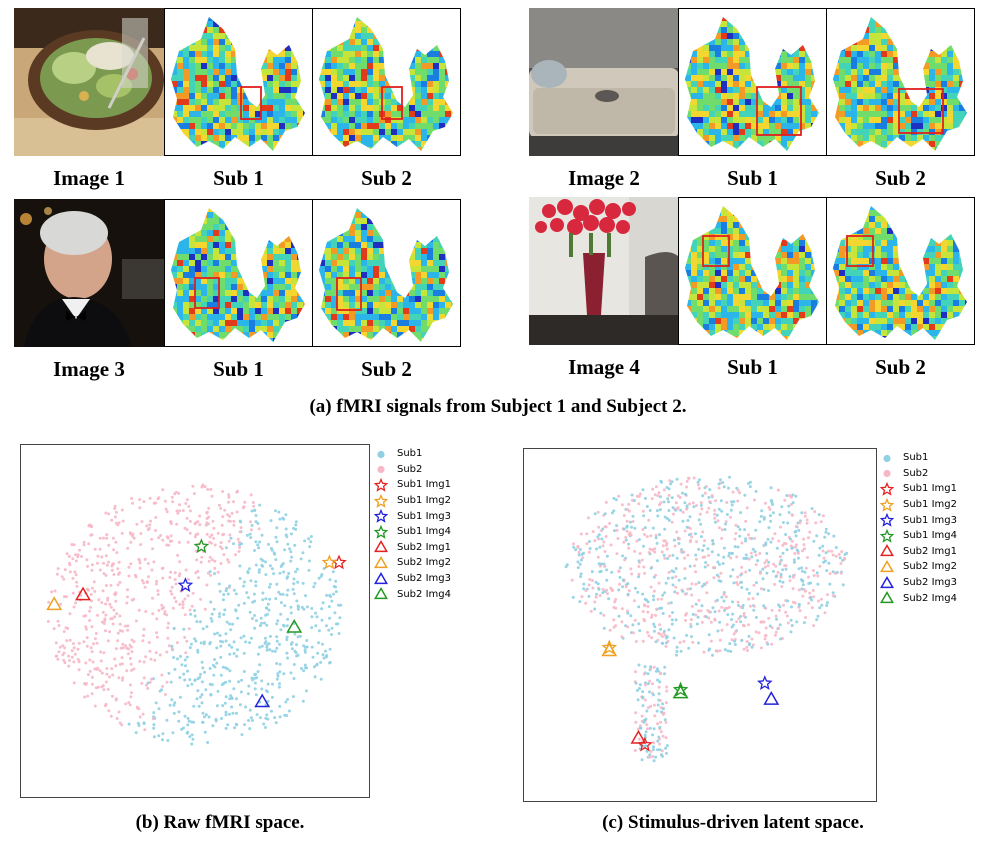  What do you see at coordinates (771, 698) in the screenshot?
I see `marker-sub2-img3` at bounding box center [771, 698].